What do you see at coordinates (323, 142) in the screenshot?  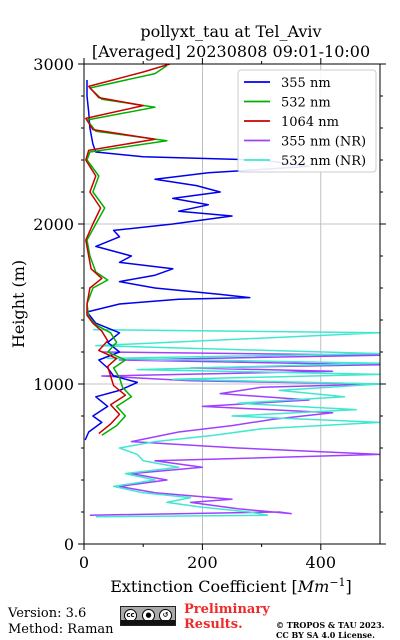 I see `legend-label: 355 nm (NR)` at bounding box center [323, 142].